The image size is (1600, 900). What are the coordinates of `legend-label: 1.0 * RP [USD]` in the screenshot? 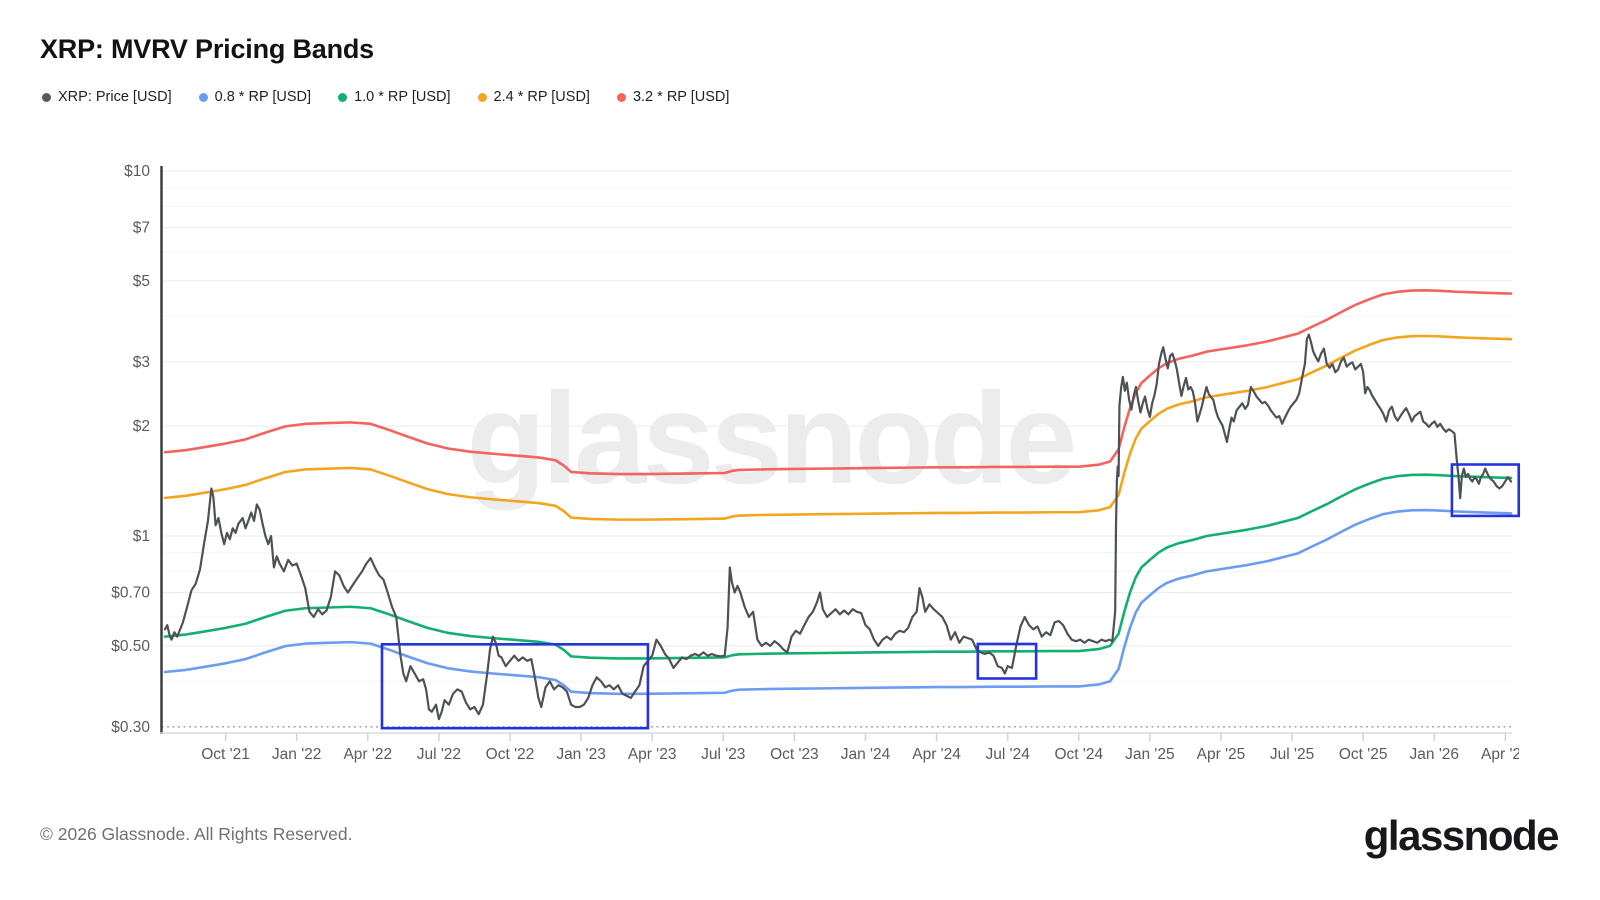 It's located at (402, 97).